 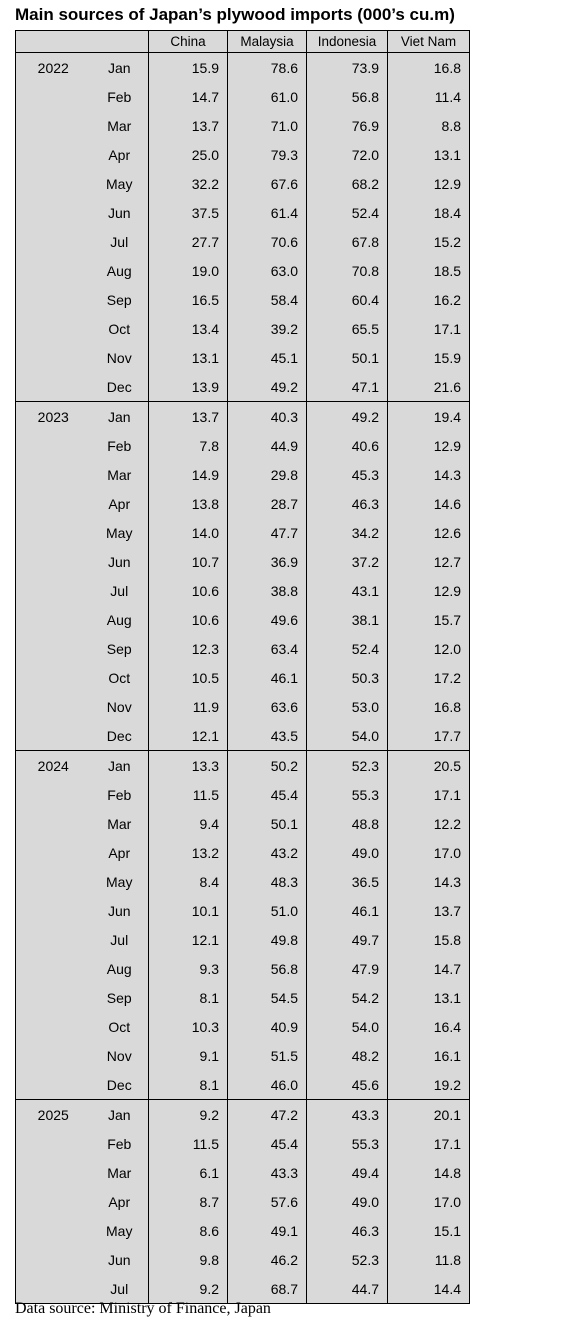 What do you see at coordinates (267, 416) in the screenshot?
I see `value-cell: 40.3` at bounding box center [267, 416].